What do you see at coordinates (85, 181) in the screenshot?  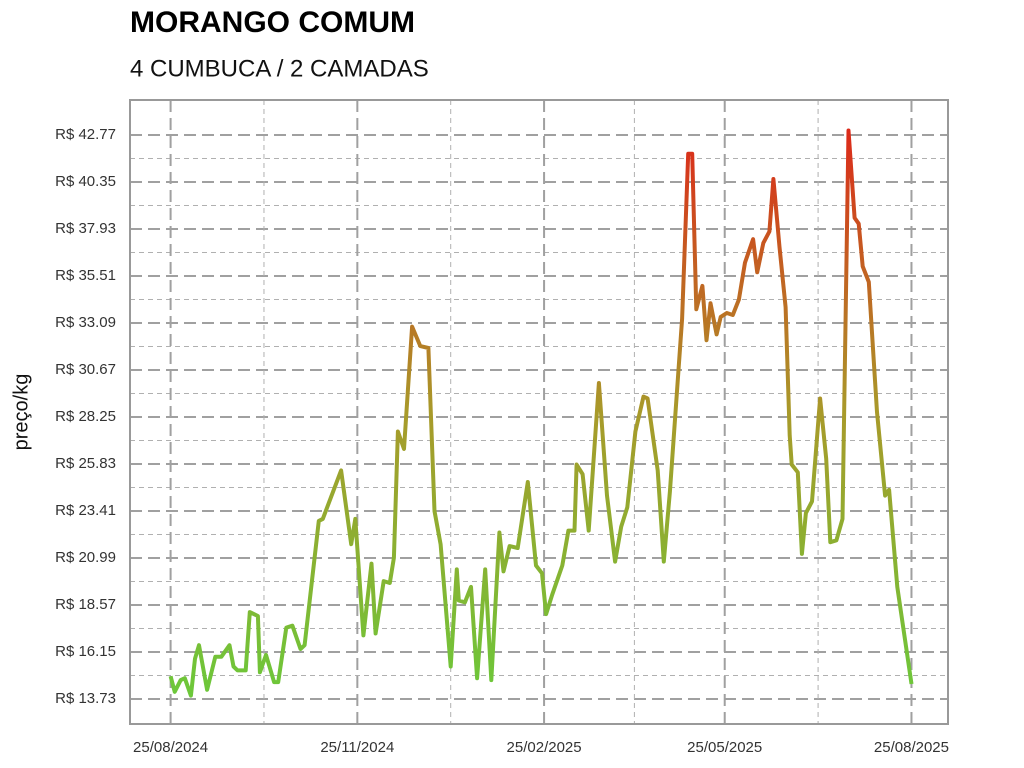 I see `y-tick-label: R$ 40.35` at bounding box center [85, 181].